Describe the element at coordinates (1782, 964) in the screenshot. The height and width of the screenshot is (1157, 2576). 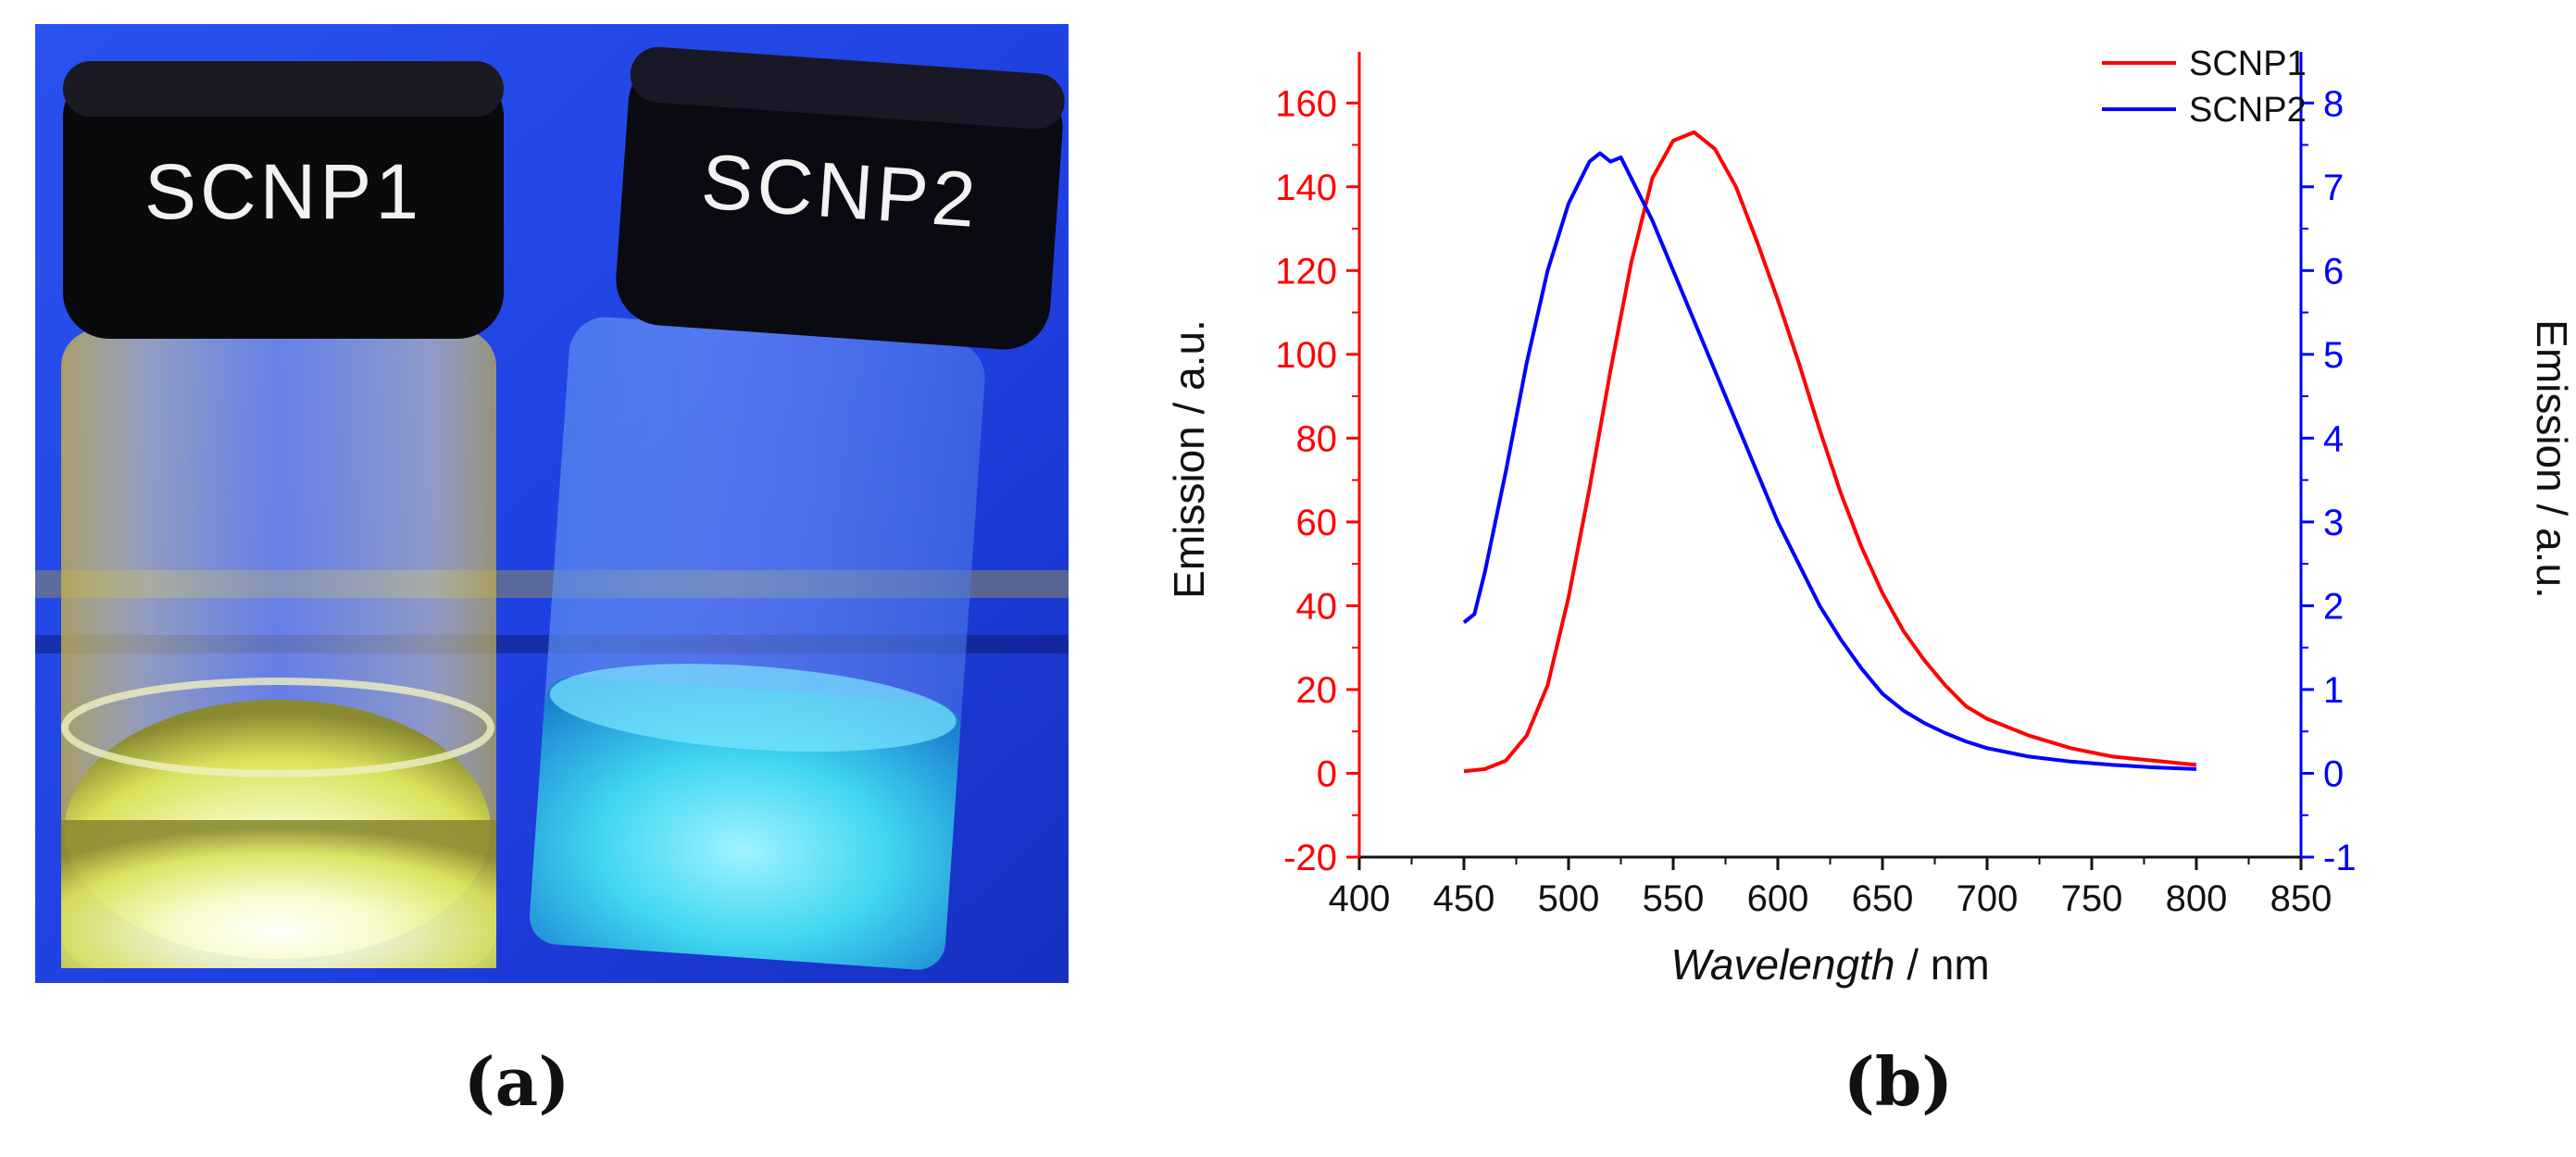
I see `x-axis-title-main: Wavelength` at that location.